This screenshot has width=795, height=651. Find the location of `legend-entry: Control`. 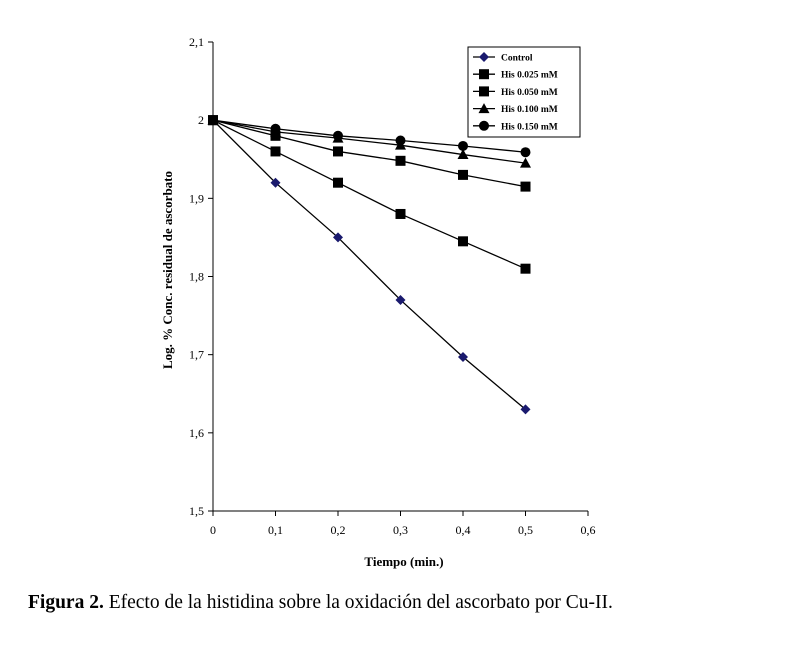

legend-entry: Control is located at coordinates (503, 58).